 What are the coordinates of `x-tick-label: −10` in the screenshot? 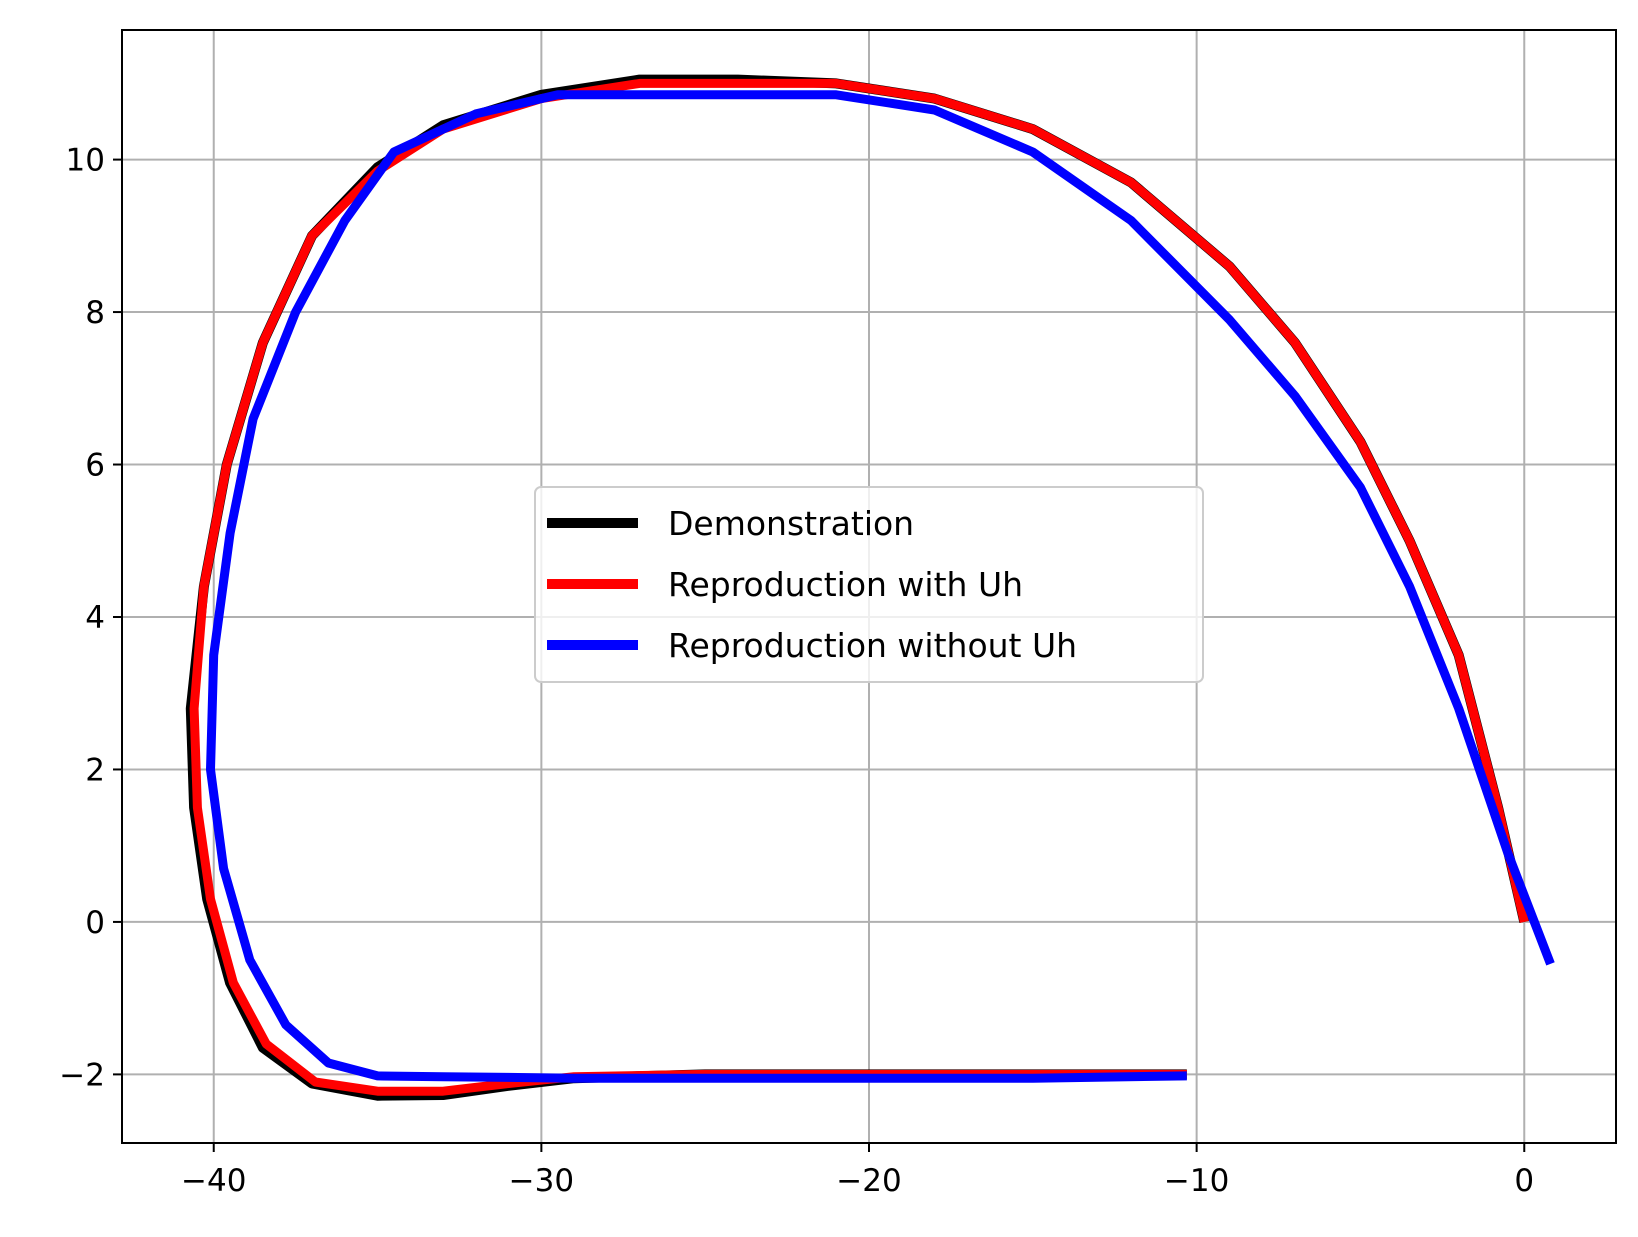 It's located at (1196, 1181).